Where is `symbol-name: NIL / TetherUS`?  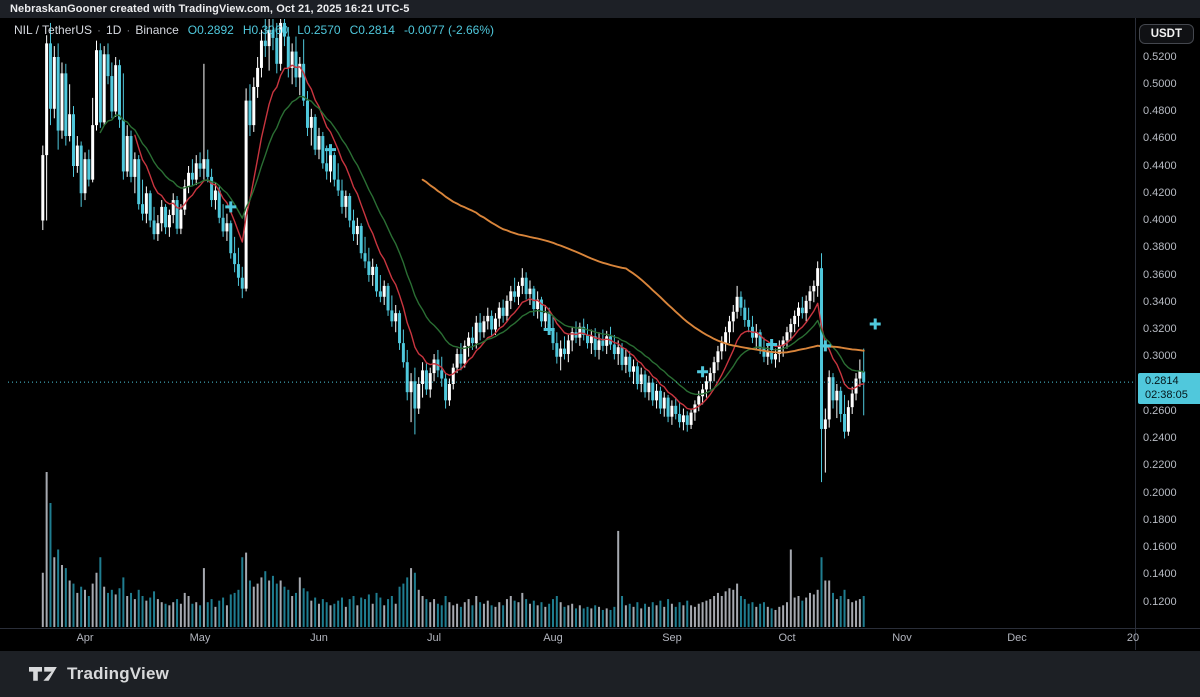
symbol-name: NIL / TetherUS is located at coordinates (53, 30).